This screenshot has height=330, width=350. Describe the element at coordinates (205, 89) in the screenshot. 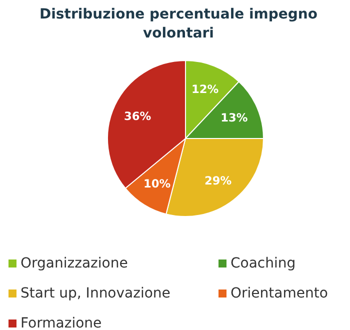

I see `data-label: 12%` at that location.